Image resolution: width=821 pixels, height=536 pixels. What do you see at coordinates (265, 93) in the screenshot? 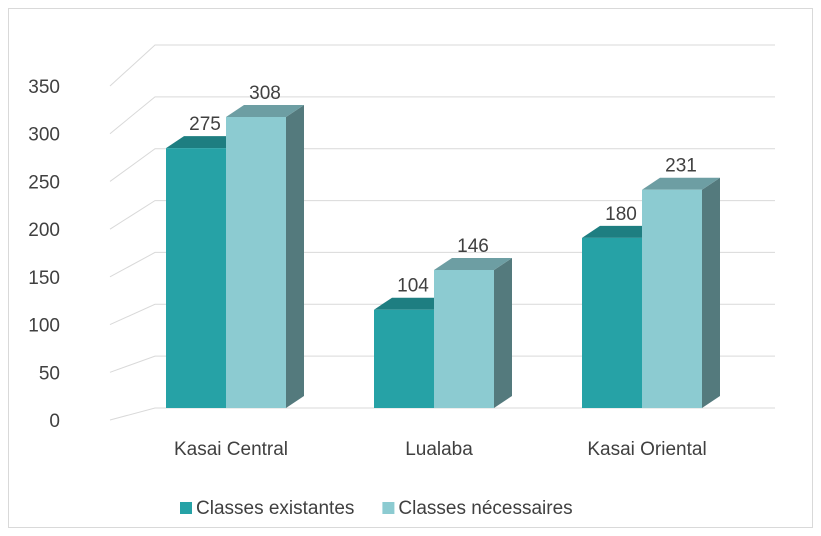
I see `data-label: 308` at bounding box center [265, 93].